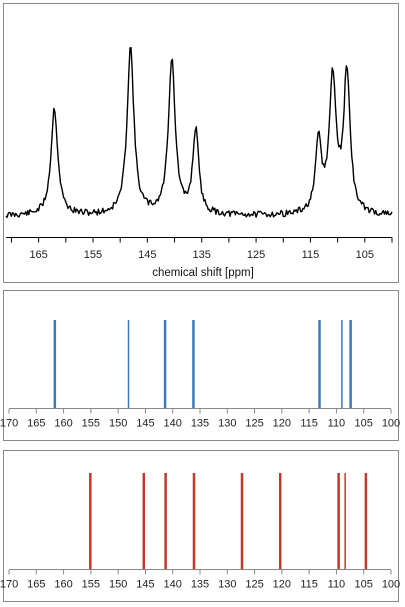 This screenshot has height=607, width=405. I want to click on spectrum-x-axis-title: chemical shift [ppm], so click(203, 273).